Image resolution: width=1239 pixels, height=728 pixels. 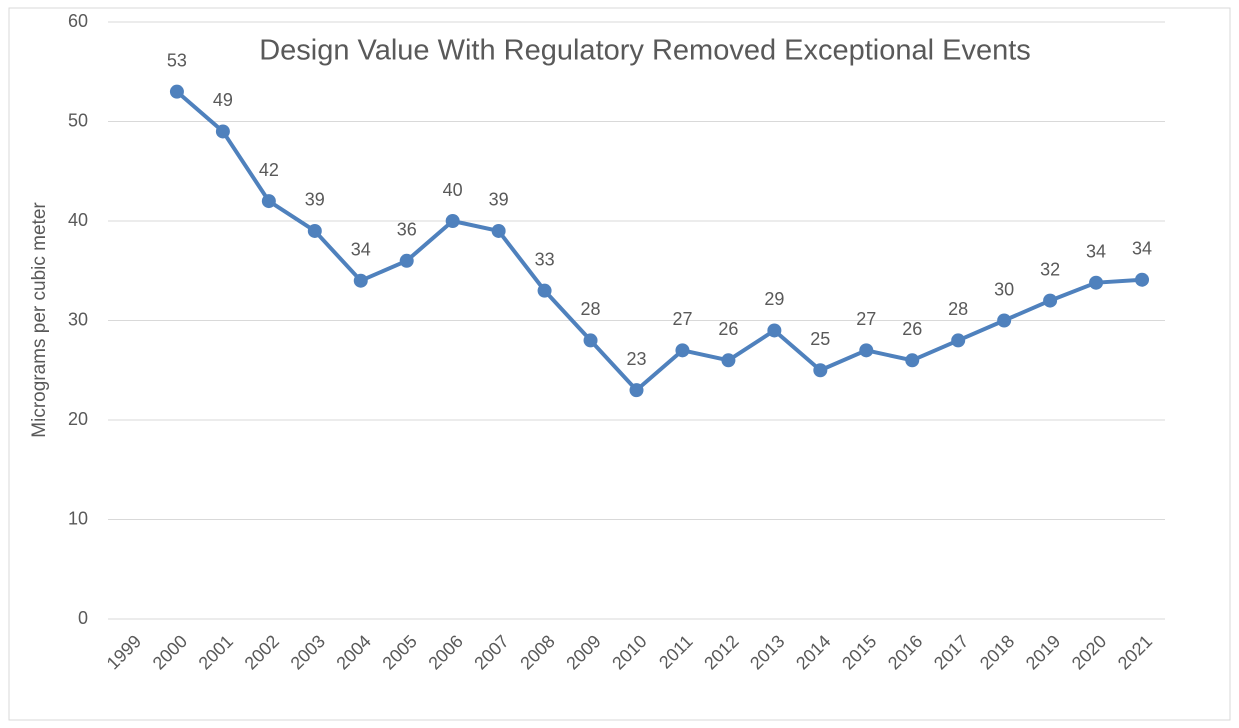 What do you see at coordinates (78, 220) in the screenshot?
I see `y-tick-label: 40` at bounding box center [78, 220].